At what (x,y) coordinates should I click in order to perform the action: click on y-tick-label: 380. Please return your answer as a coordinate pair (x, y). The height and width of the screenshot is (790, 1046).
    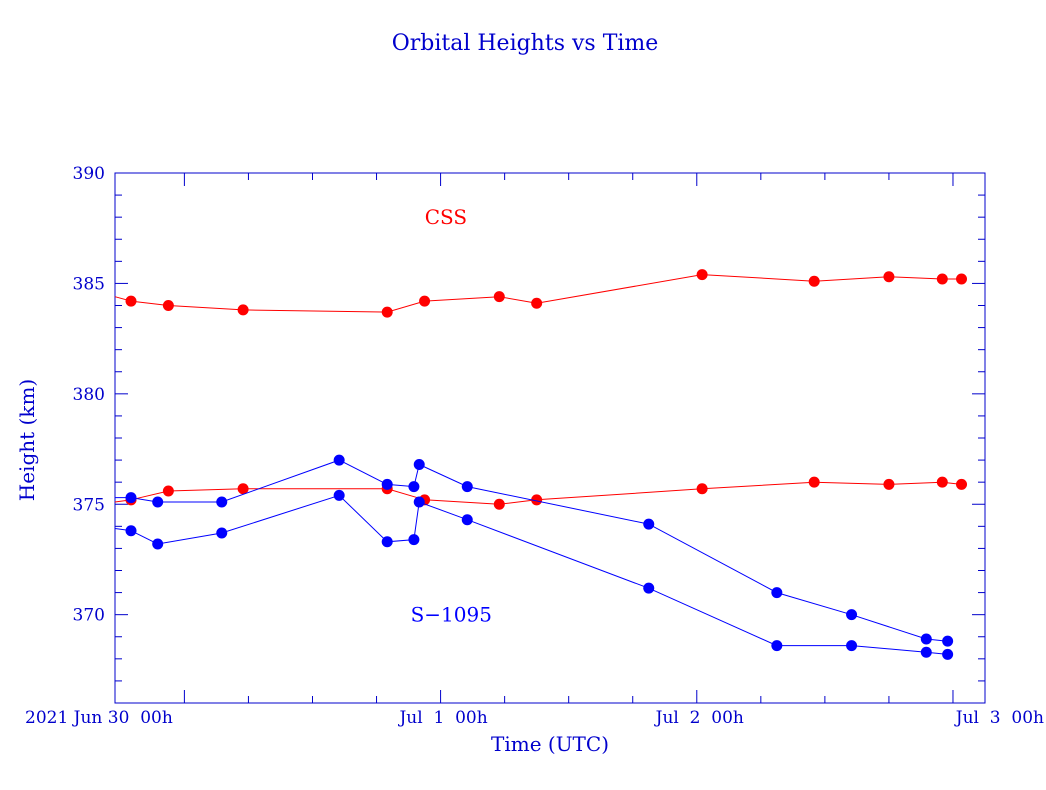
    Looking at the image, I should click on (89, 395).